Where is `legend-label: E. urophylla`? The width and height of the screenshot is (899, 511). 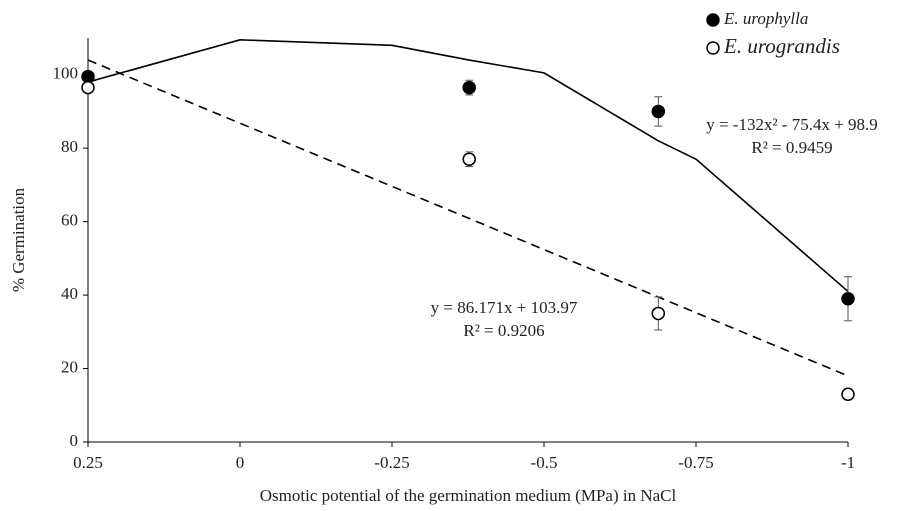
legend-label: E. urophylla is located at coordinates (765, 18).